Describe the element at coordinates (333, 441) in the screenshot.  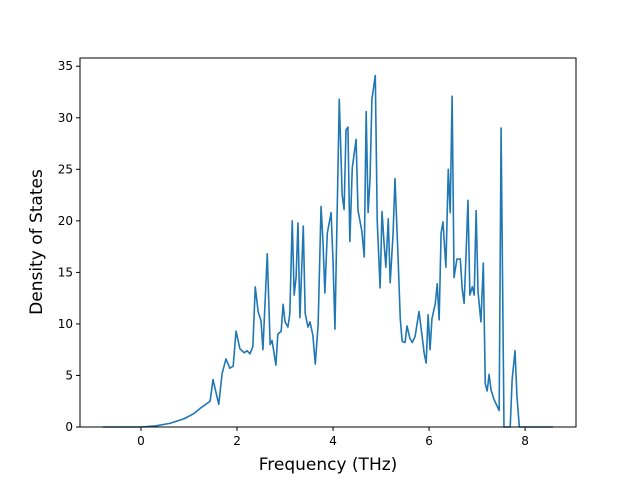
I see `x-tick-label: 4` at that location.